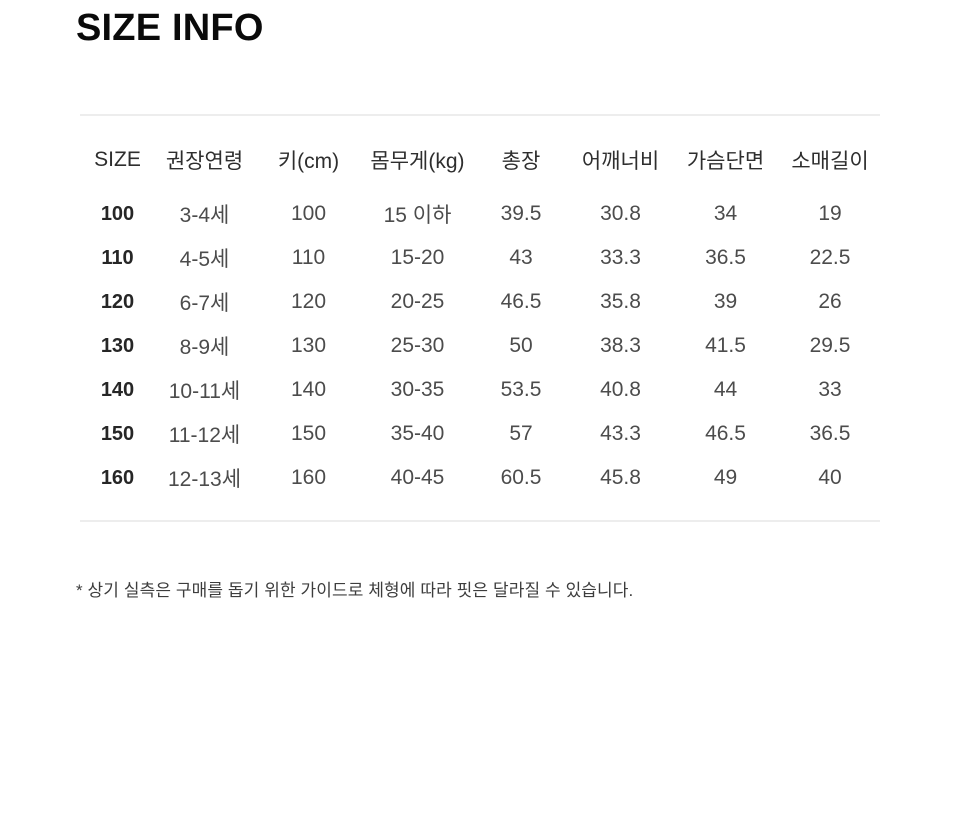 This screenshot has width=960, height=821. What do you see at coordinates (204, 391) in the screenshot?
I see `table-cell: 10-11세` at bounding box center [204, 391].